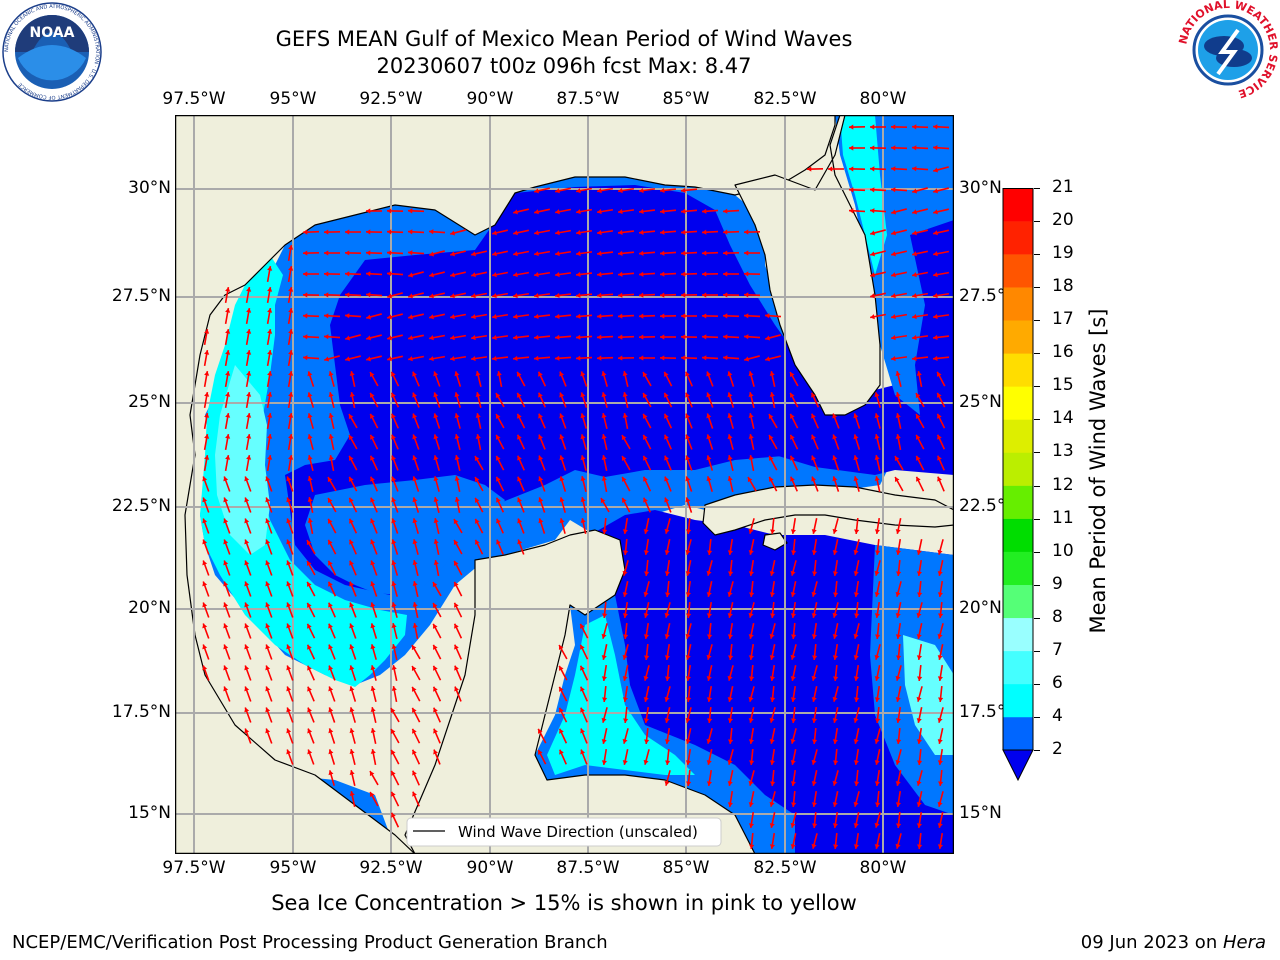 Image resolution: width=1280 pixels, height=960 pixels. Describe the element at coordinates (932, 317) in the screenshot. I see `atlantic-deep` at that location.